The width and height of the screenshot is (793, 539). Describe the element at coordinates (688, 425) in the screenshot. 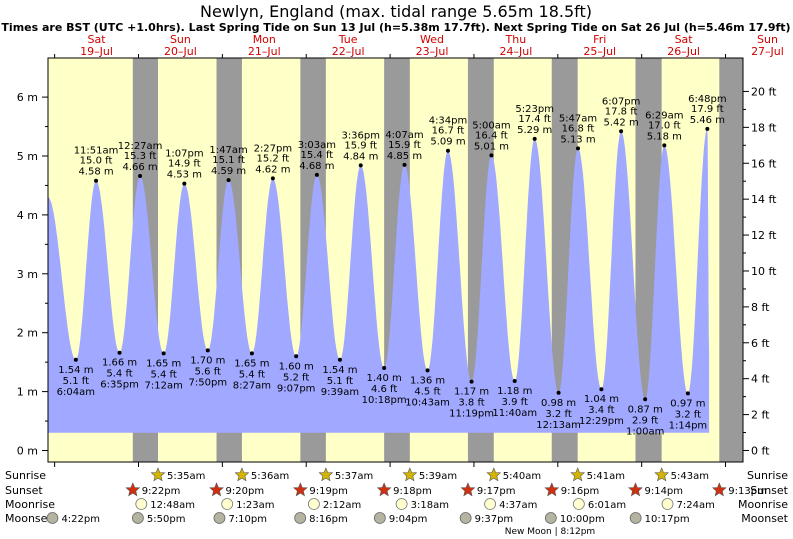

I see `low-tide-time: 1:14pm` at that location.